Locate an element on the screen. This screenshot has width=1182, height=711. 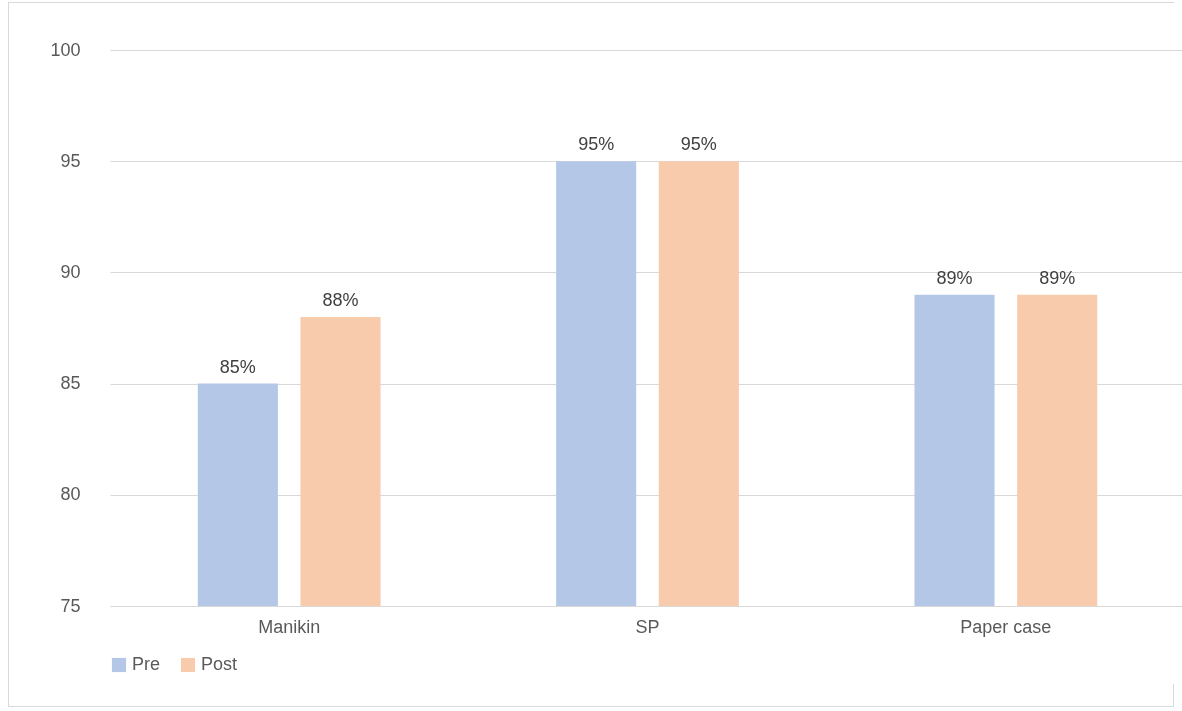
x-tick-label: Paper case is located at coordinates (1006, 626).